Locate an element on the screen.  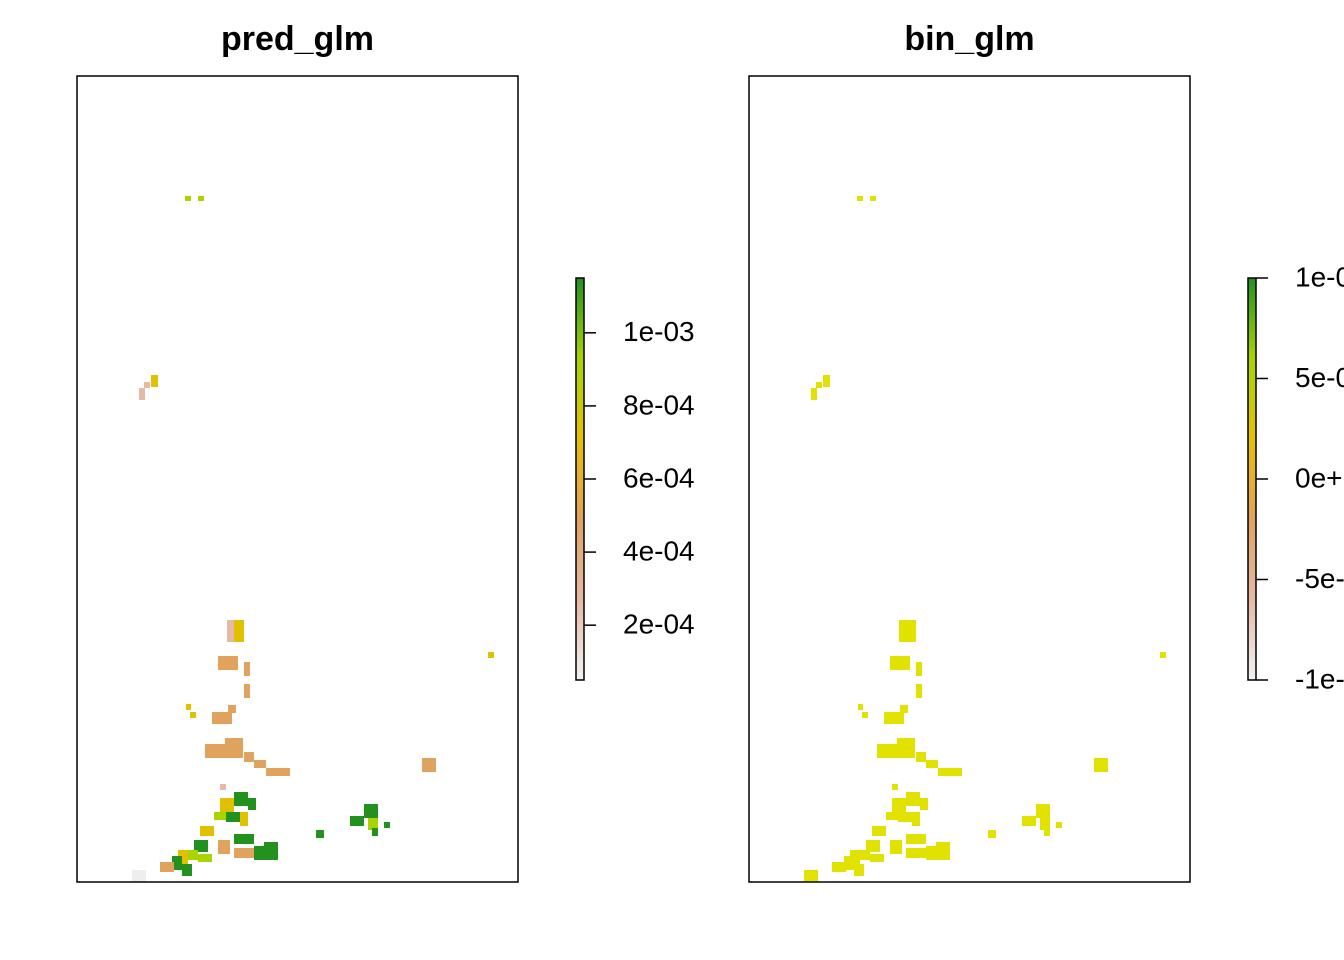
y-tick-label: 2e-04 is located at coordinates (659, 624).